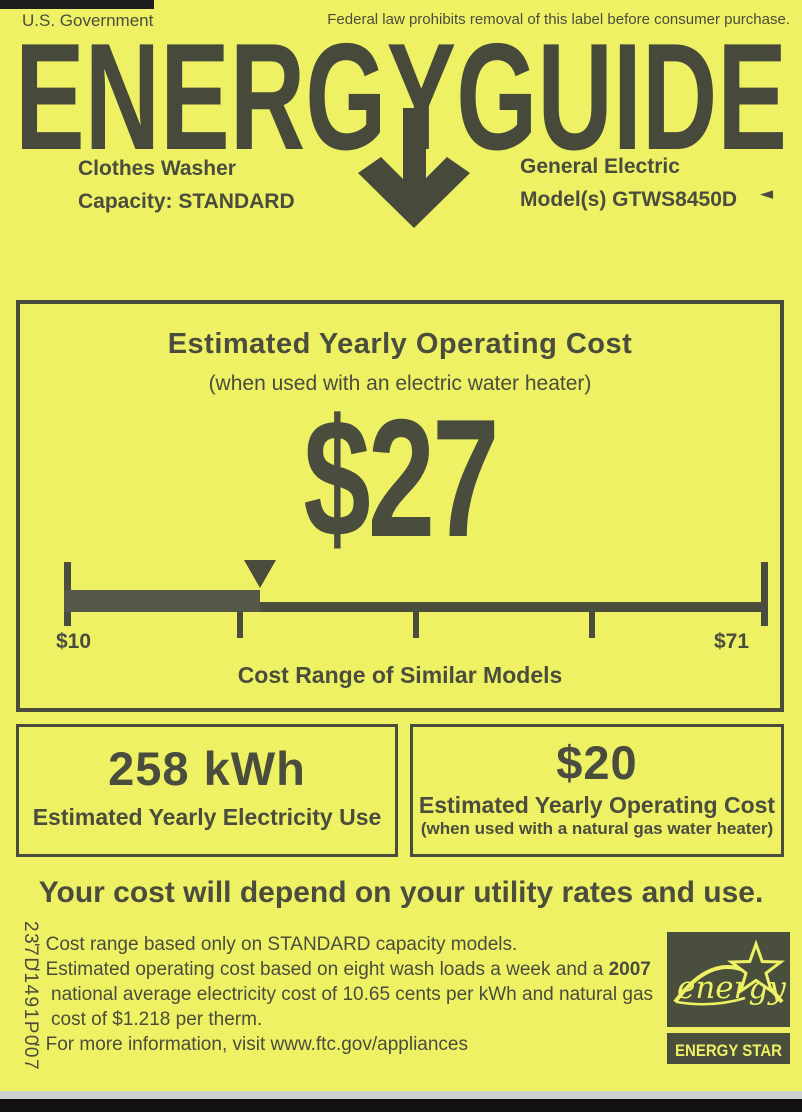  Describe the element at coordinates (401, 478) in the screenshot. I see `yearly-cost-amount: $27` at that location.